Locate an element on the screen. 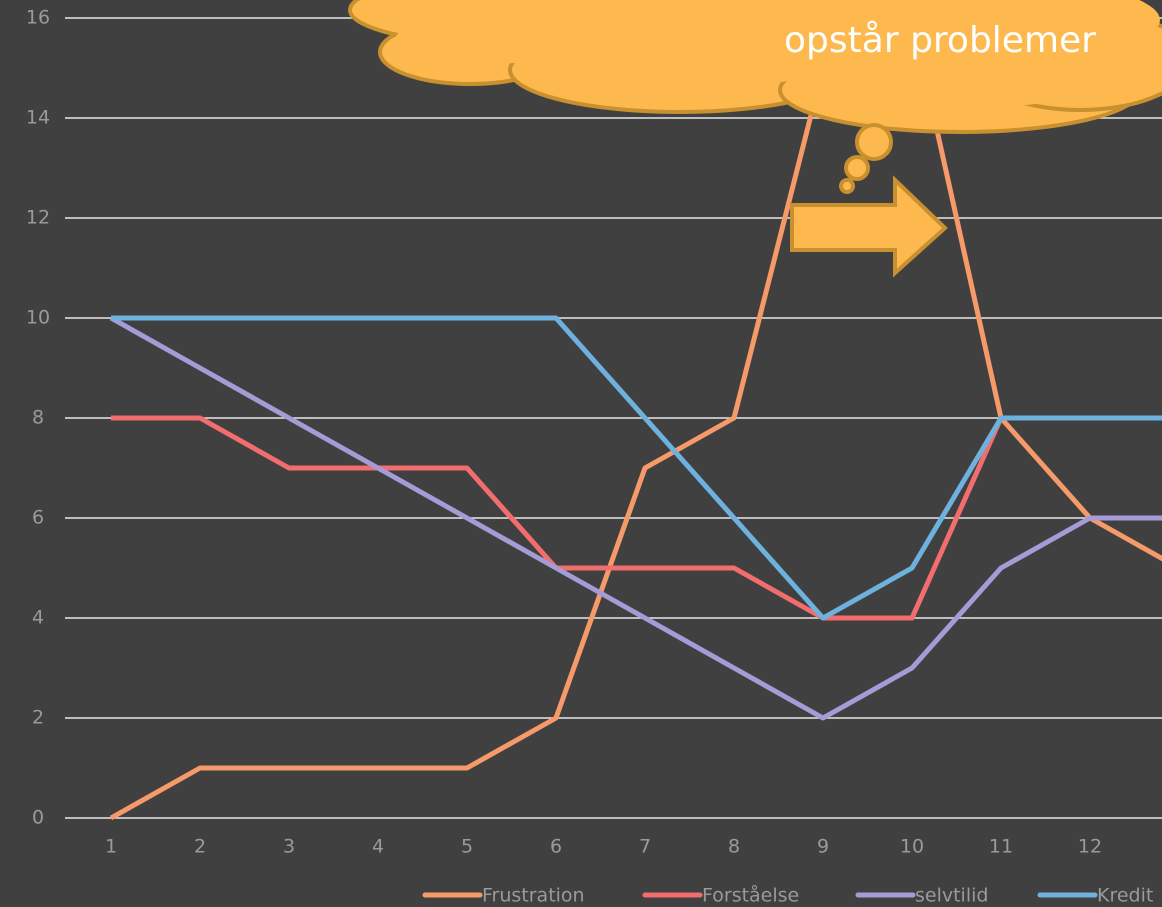 The width and height of the screenshot is (1162, 907). y-tick-label: 6 is located at coordinates (38, 518).